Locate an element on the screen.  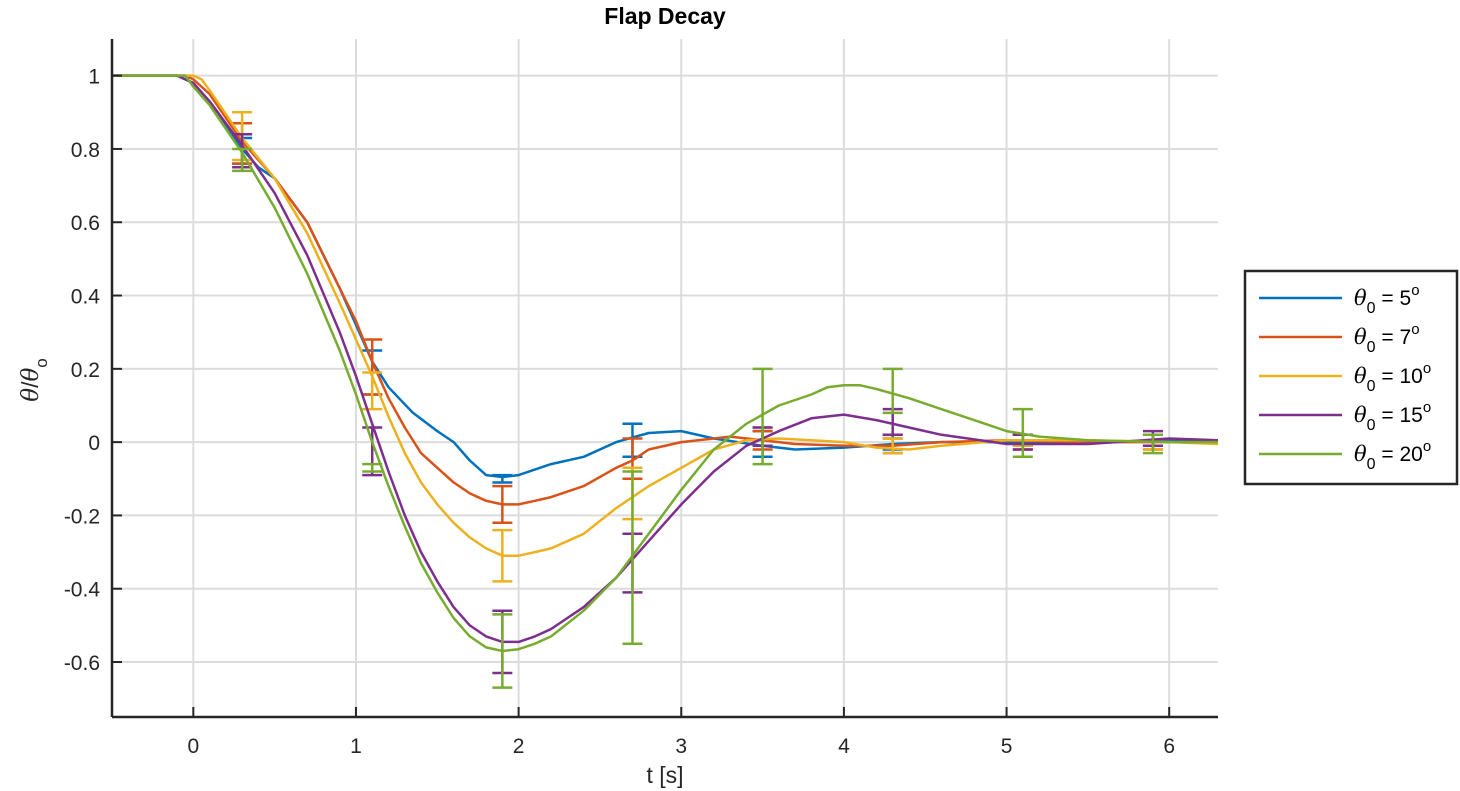
x-tick-label: 3 is located at coordinates (681, 746).